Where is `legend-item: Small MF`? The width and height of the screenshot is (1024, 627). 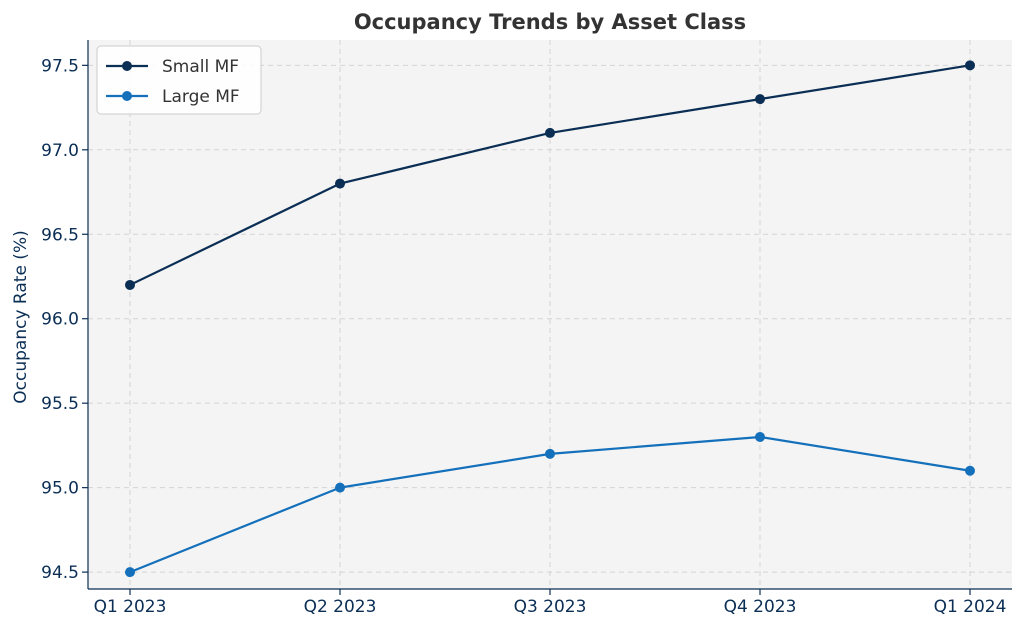
legend-item: Small MF is located at coordinates (172, 67).